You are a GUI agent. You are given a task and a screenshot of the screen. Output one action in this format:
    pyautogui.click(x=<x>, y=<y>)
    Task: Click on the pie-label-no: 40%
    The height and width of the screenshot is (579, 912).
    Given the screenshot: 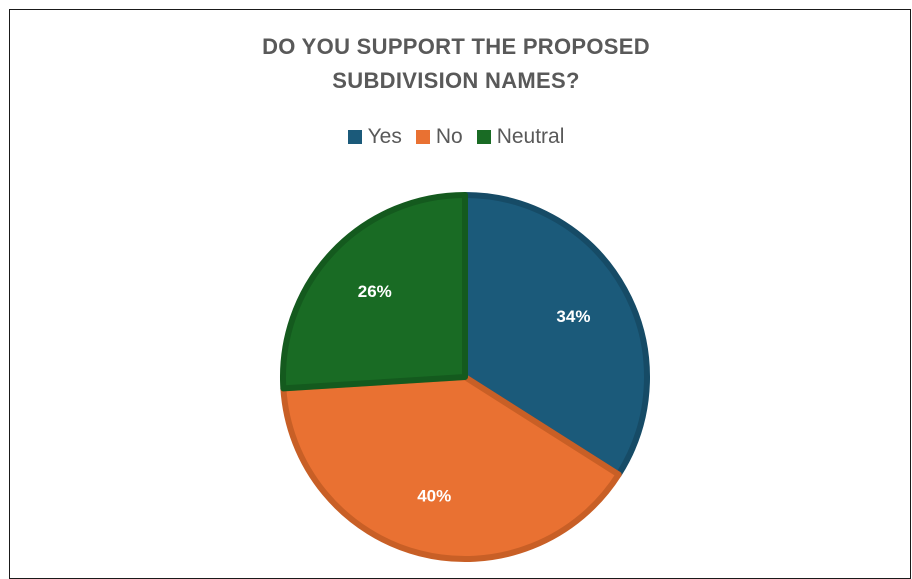 What is the action you would take?
    pyautogui.click(x=434, y=495)
    